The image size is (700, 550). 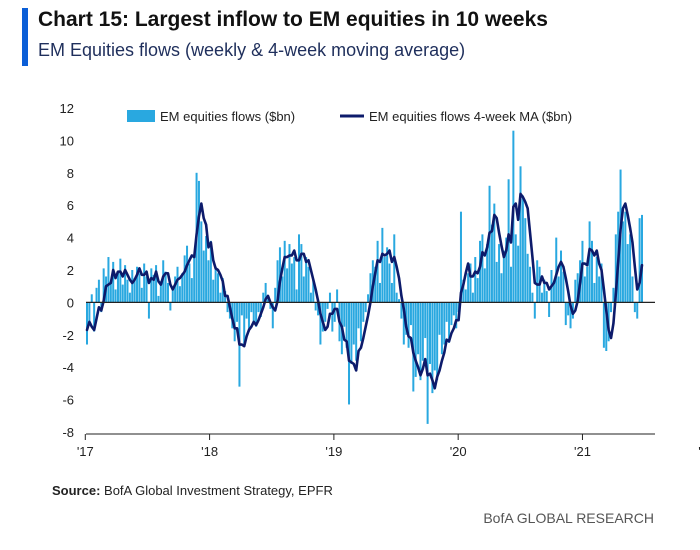 I want to click on x-tick-label: '18, so click(x=209, y=451).